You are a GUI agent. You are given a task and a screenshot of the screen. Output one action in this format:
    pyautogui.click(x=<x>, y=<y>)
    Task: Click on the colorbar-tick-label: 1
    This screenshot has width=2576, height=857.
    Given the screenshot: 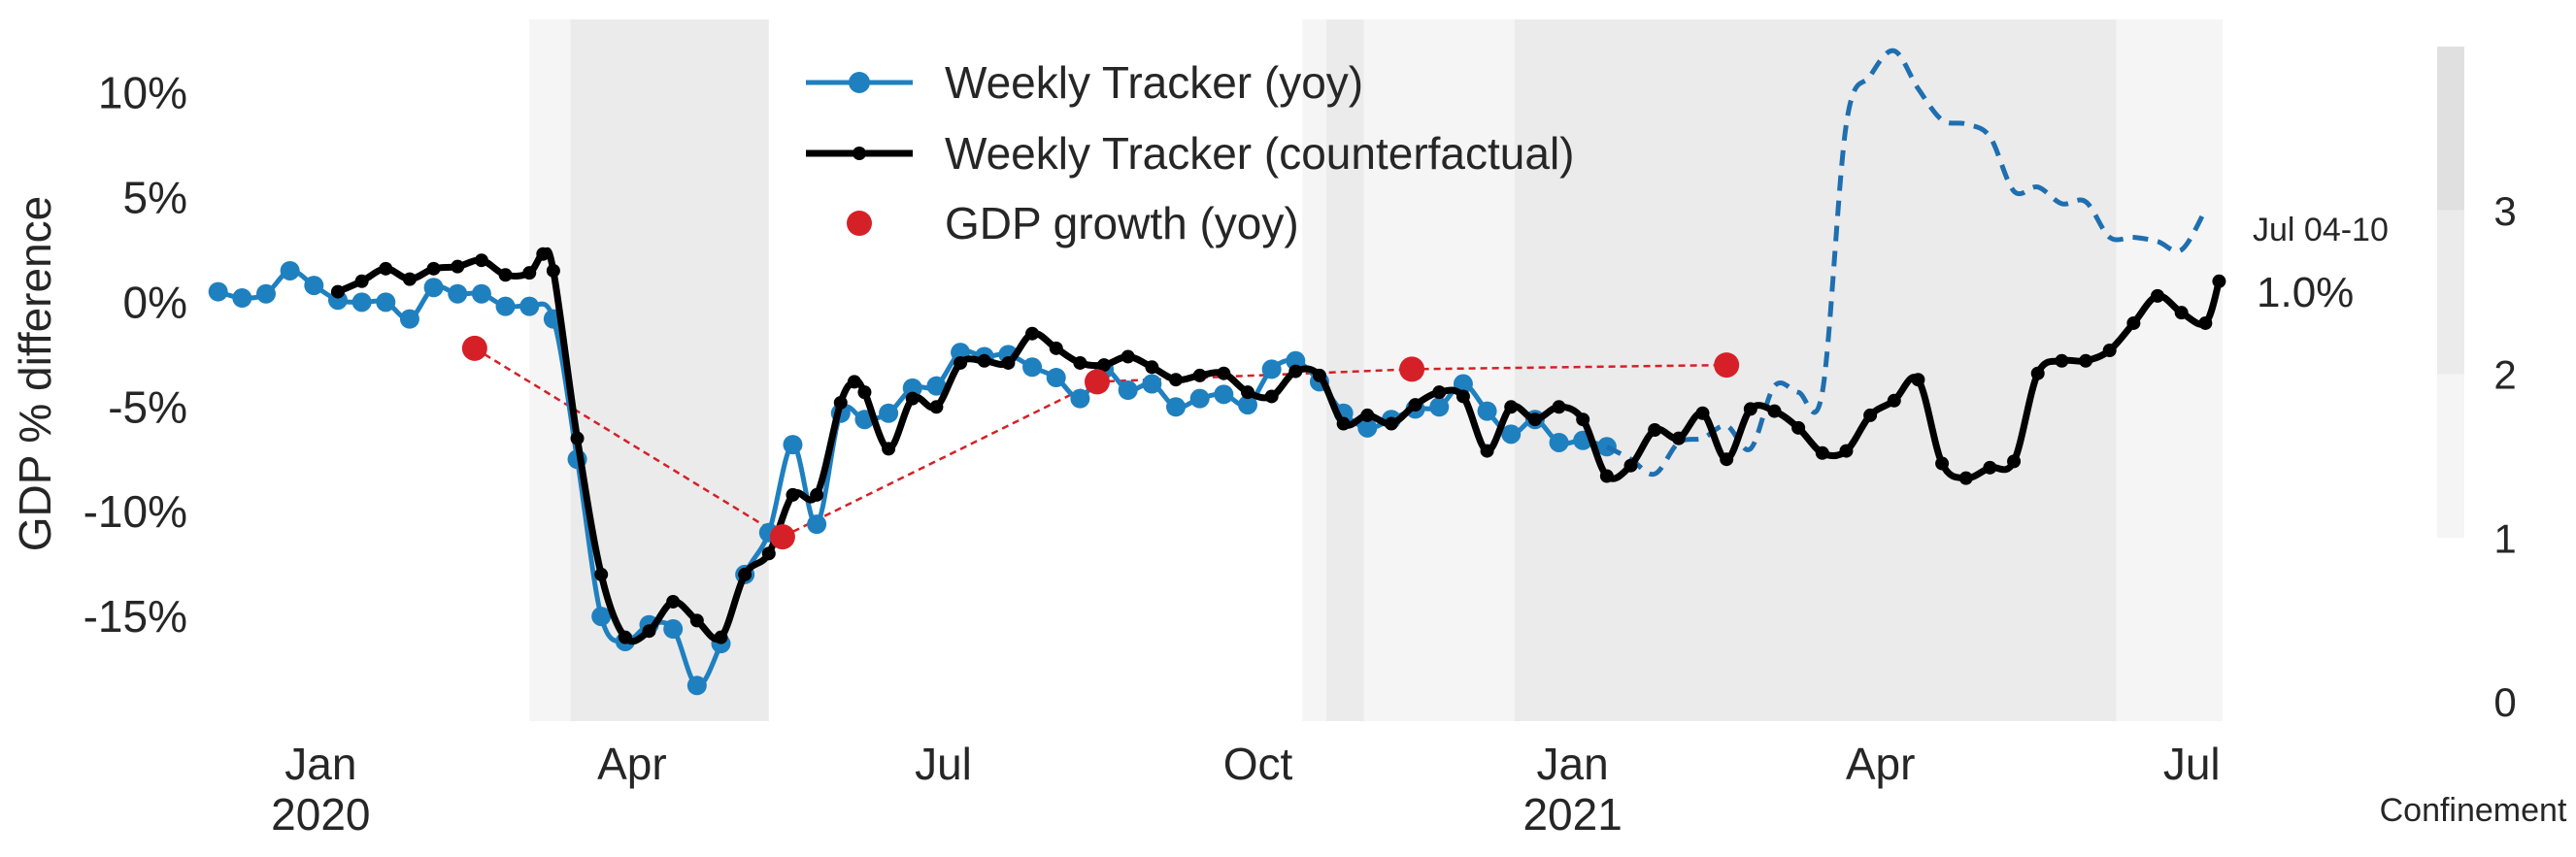 What is the action you would take?
    pyautogui.click(x=2504, y=538)
    